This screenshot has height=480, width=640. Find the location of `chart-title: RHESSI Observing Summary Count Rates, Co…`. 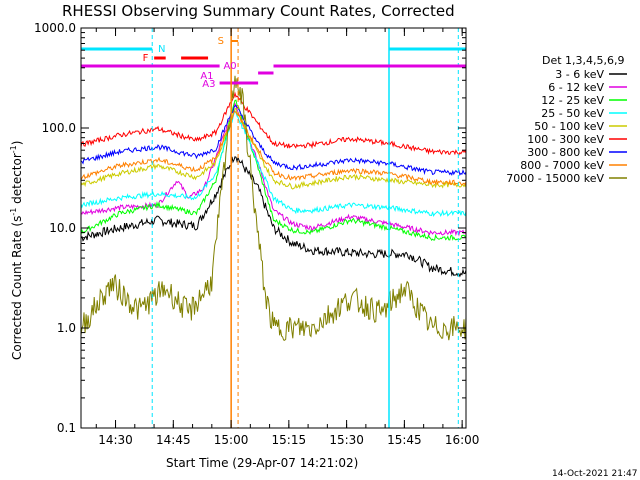

chart-title: RHESSI Observing Summary Count Rates, Co… is located at coordinates (258, 11).